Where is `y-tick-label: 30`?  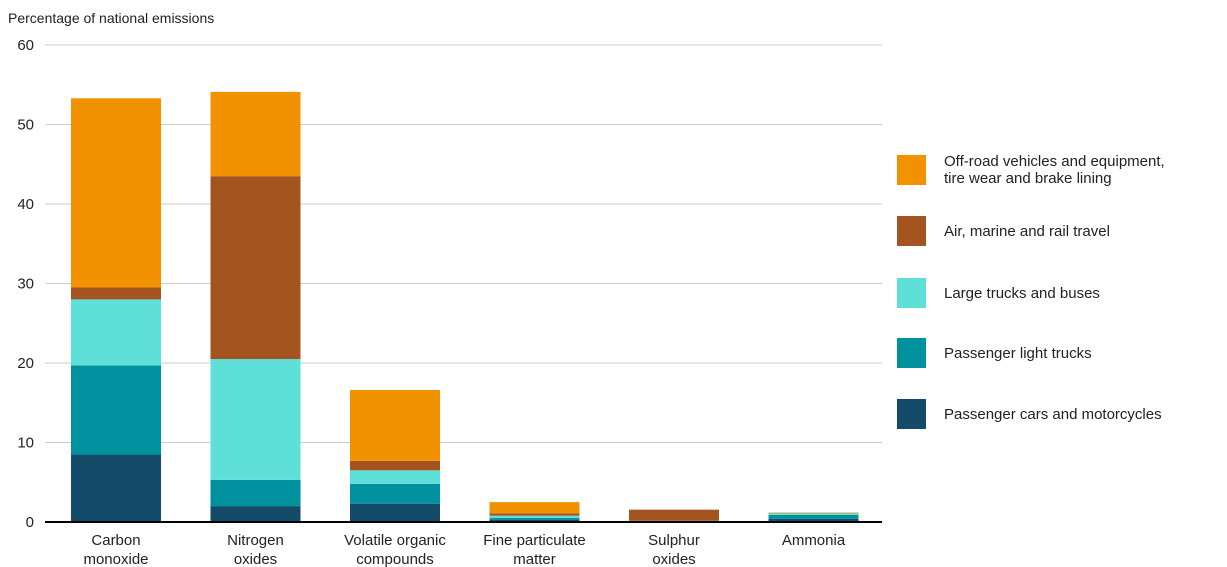
y-tick-label: 30 is located at coordinates (25, 284).